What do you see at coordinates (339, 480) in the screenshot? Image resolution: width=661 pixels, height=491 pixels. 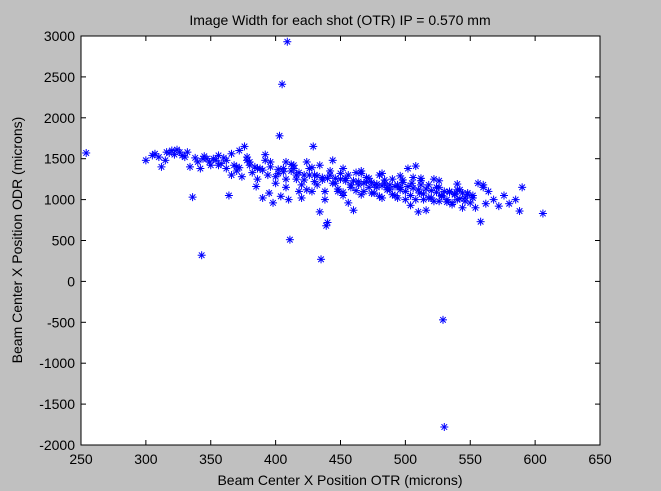 I see `x-axis-label: Beam Center X Position OTR (microns)` at bounding box center [339, 480].